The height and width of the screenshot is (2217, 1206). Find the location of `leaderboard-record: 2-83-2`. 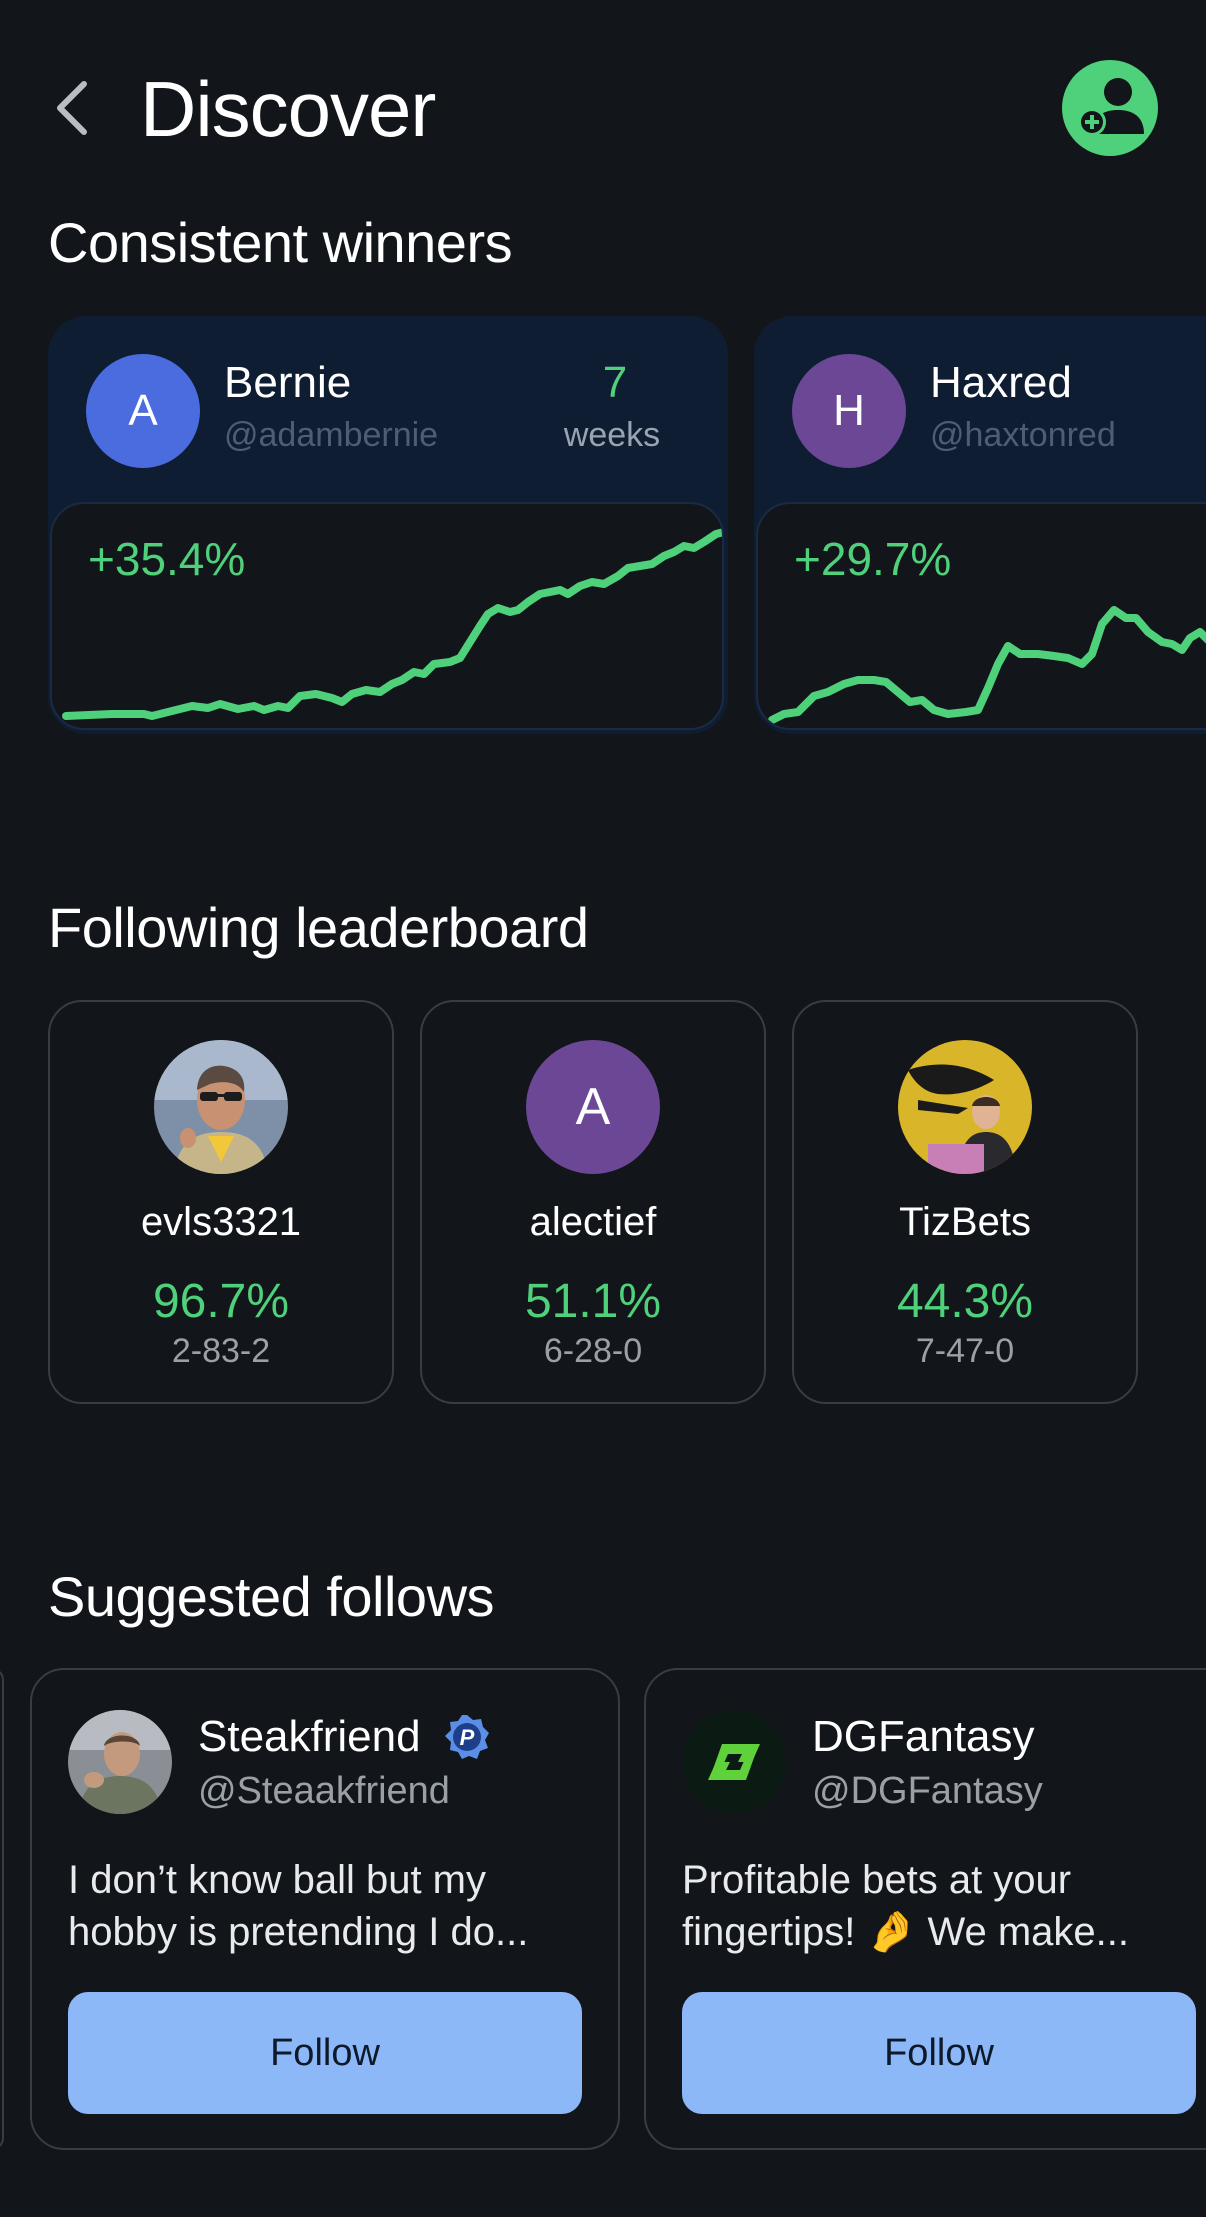

leaderboard-record: 2-83-2 is located at coordinates (221, 1351).